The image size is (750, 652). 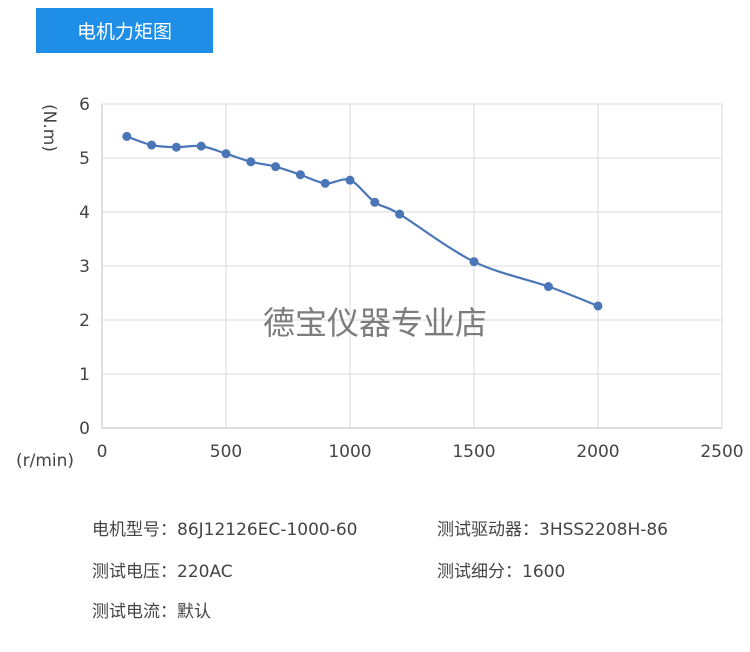 What do you see at coordinates (84, 213) in the screenshot?
I see `y-tick-label: 4` at bounding box center [84, 213].